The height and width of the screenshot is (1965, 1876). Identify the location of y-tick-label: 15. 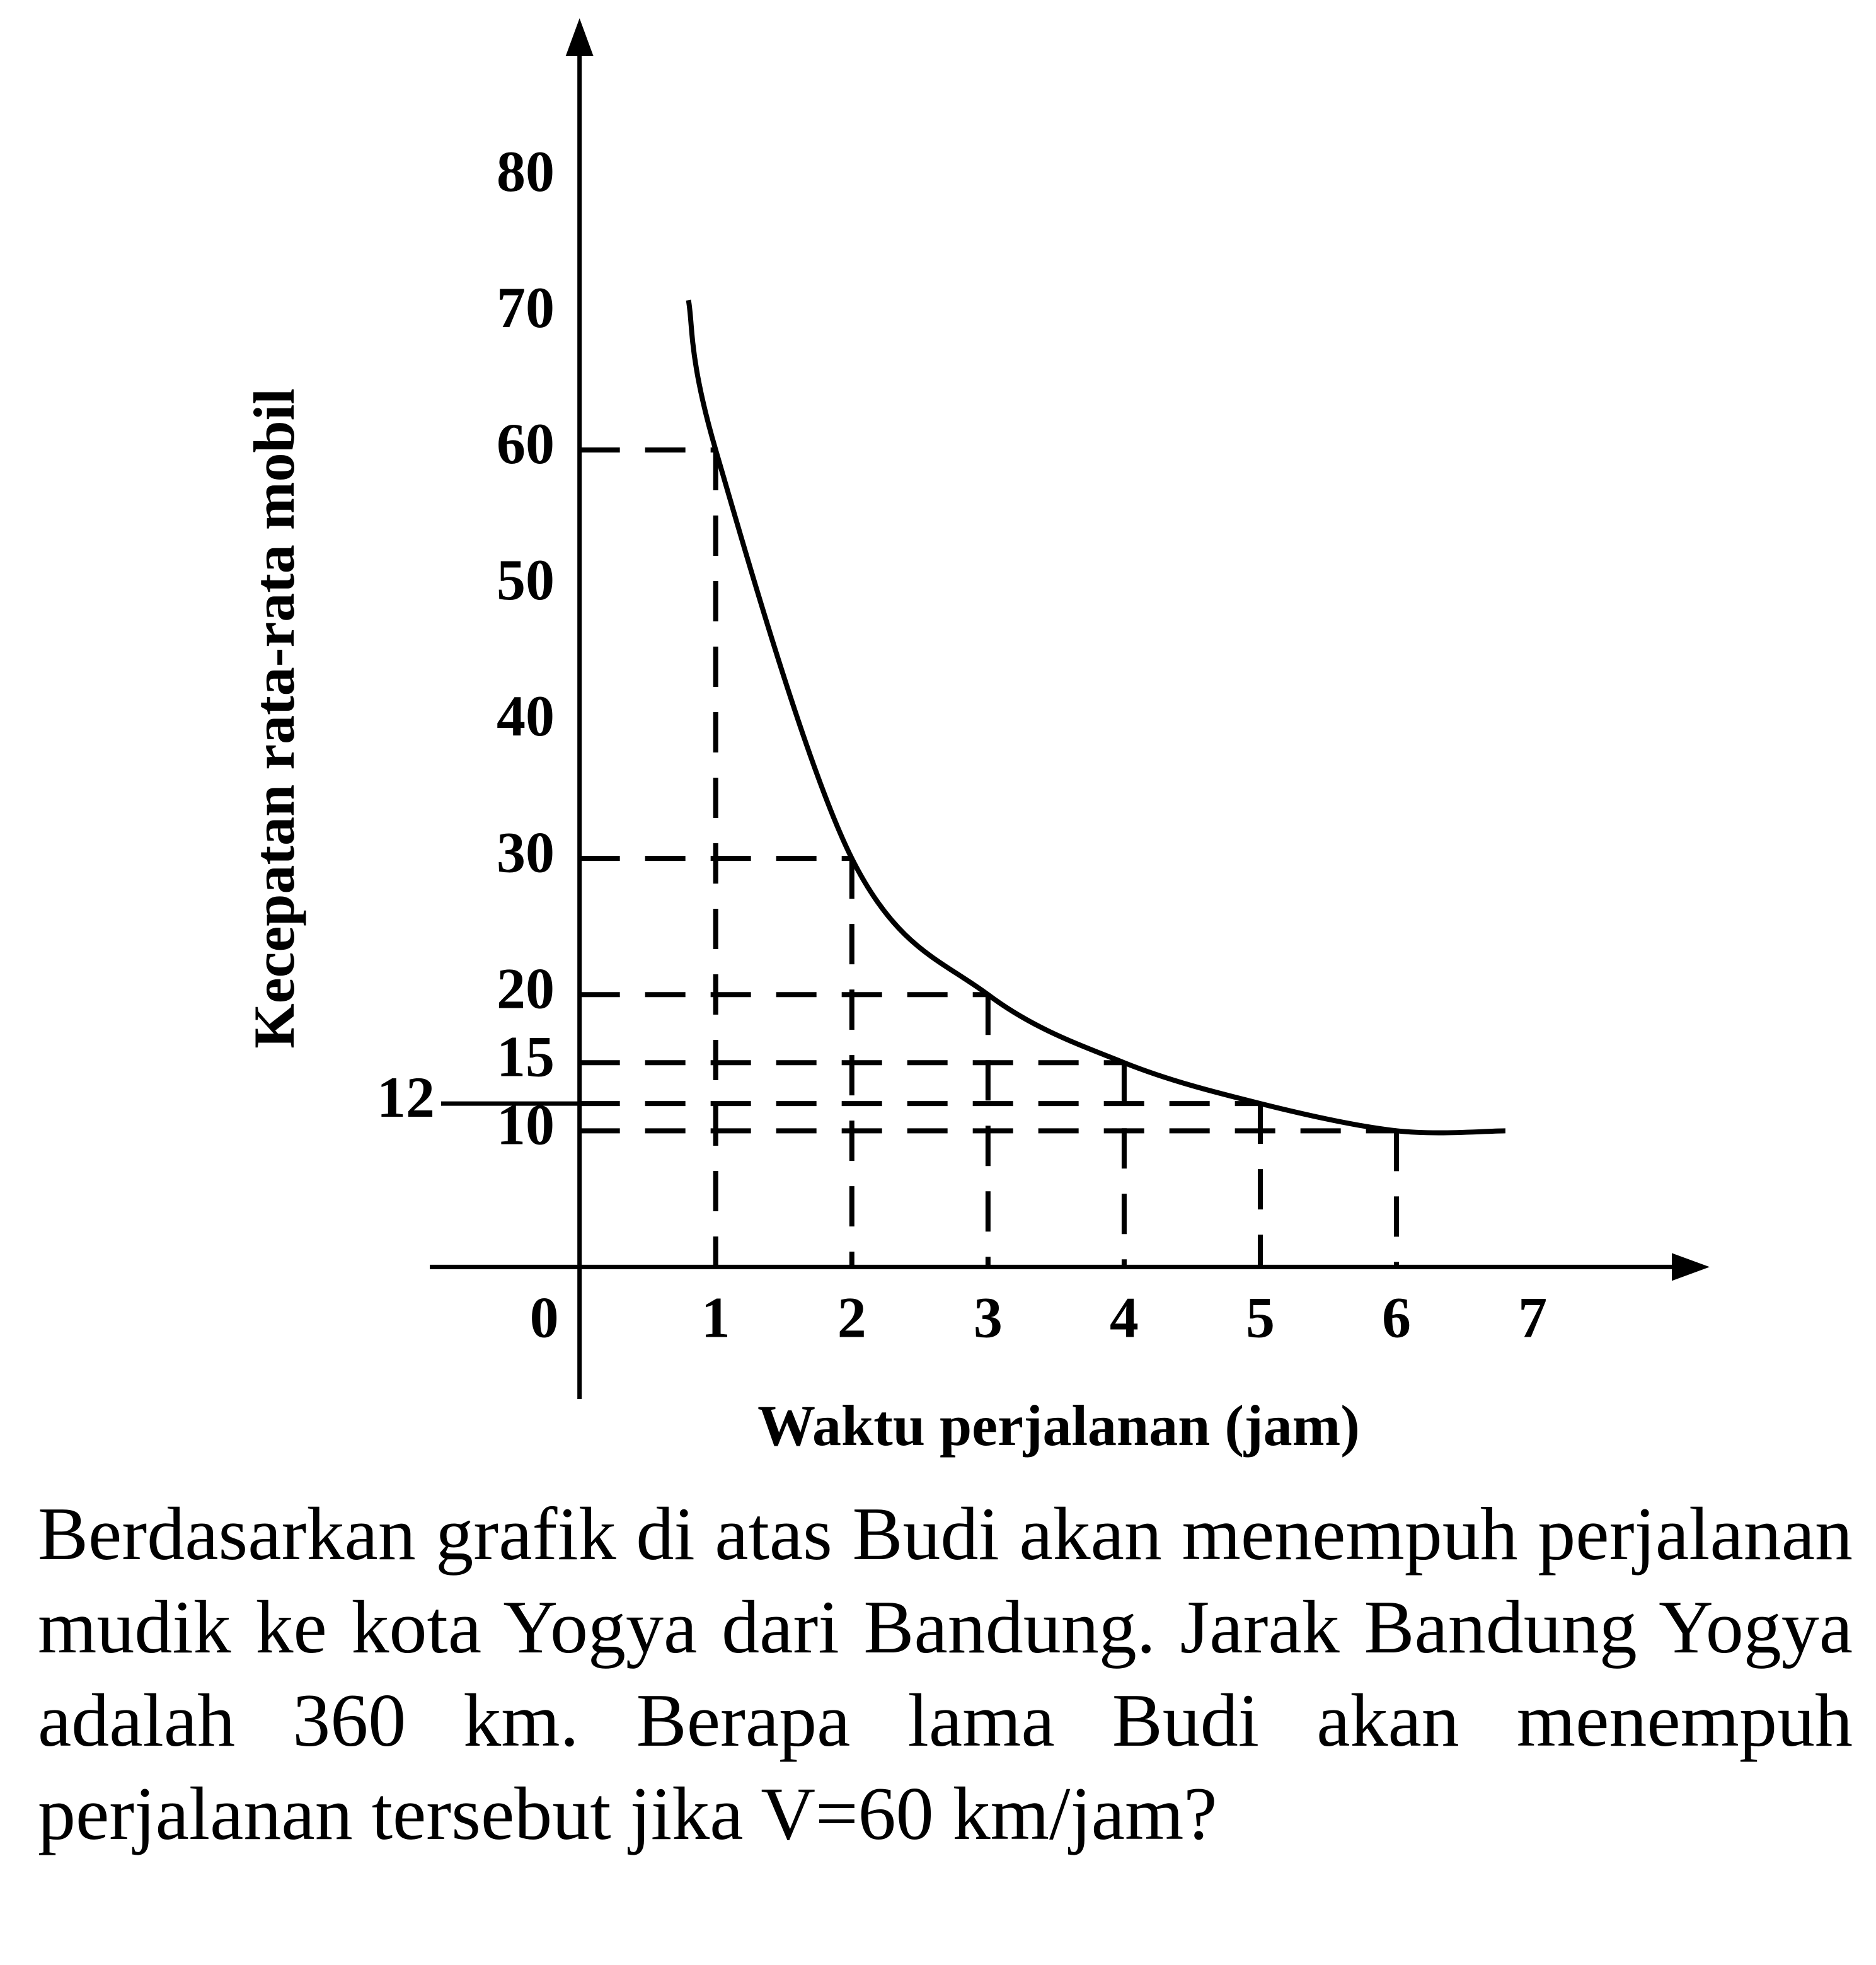
(526, 1056).